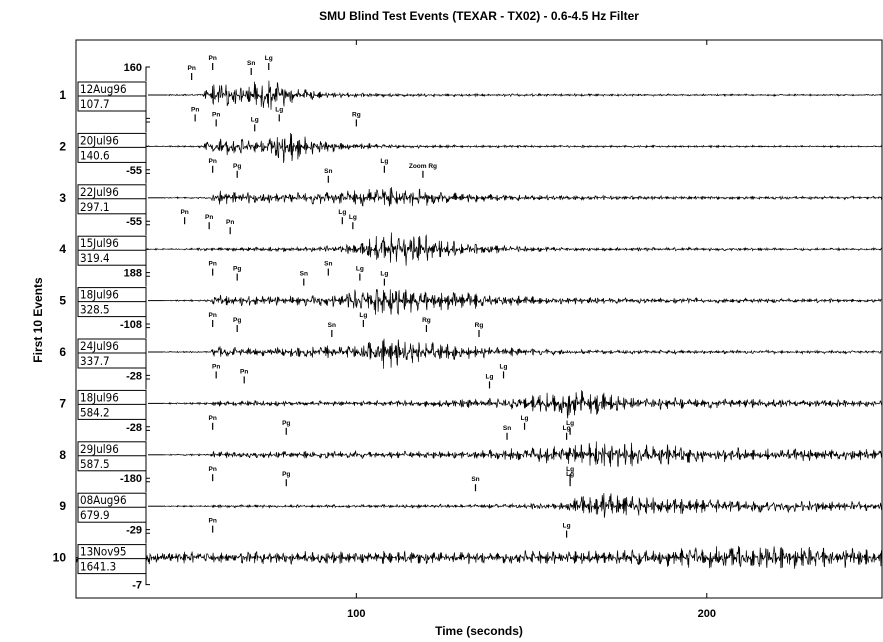 This screenshot has width=883, height=642. I want to click on event-row-number: 5, so click(62, 301).